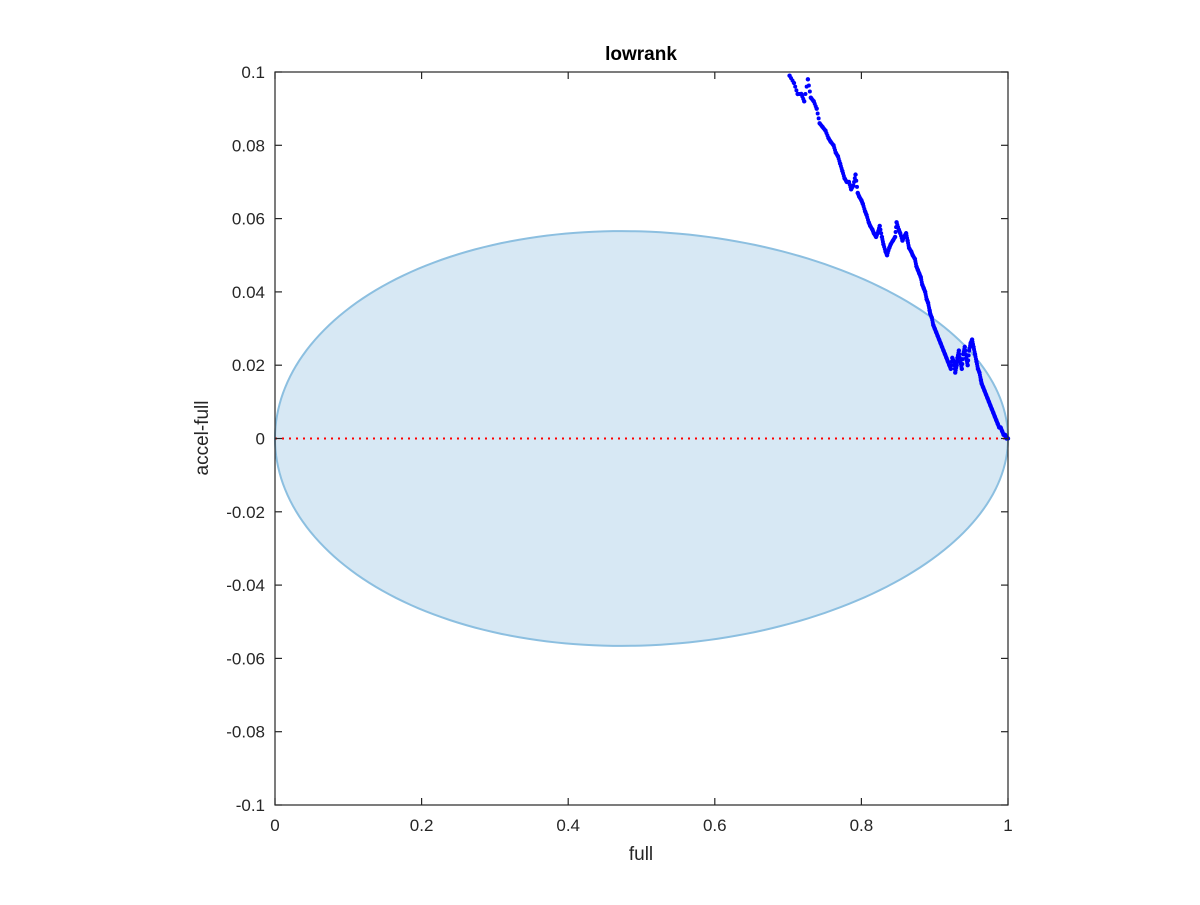 The image size is (1200, 905). What do you see at coordinates (202, 438) in the screenshot?
I see `y-axis-label: accel-full` at bounding box center [202, 438].